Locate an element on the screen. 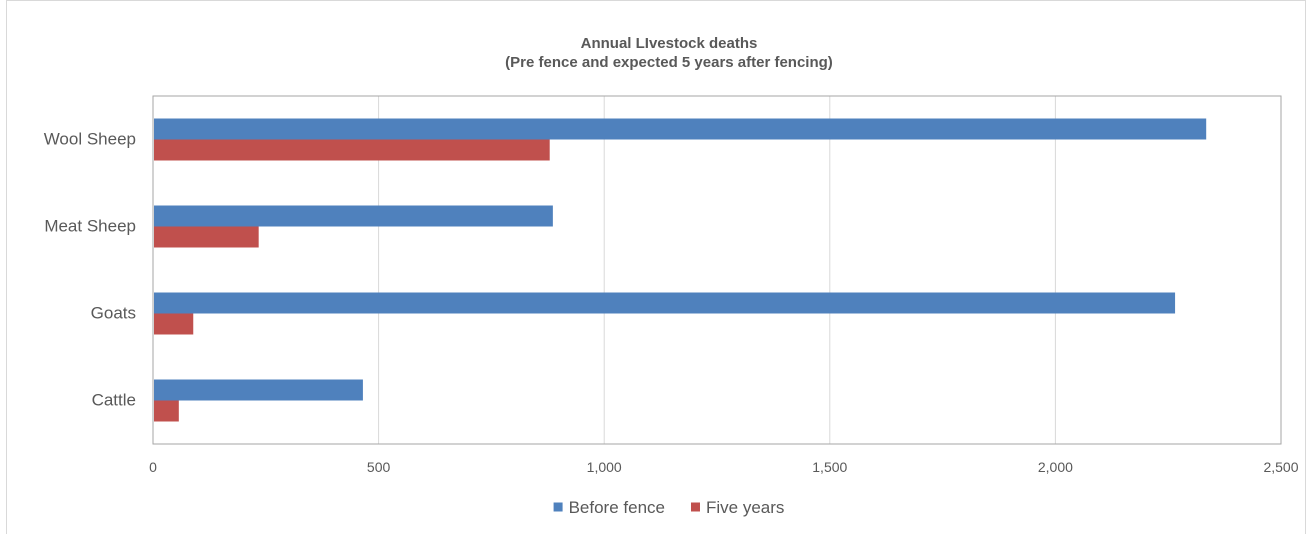  chart-title: Annual LIvestock deaths is located at coordinates (669, 43).